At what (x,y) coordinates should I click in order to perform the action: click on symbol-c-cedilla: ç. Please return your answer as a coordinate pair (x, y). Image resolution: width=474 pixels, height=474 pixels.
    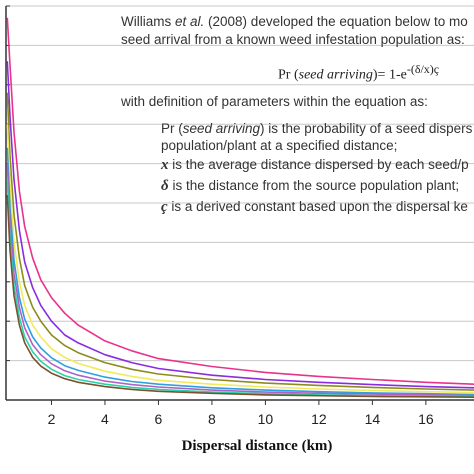
    Looking at the image, I should click on (164, 207).